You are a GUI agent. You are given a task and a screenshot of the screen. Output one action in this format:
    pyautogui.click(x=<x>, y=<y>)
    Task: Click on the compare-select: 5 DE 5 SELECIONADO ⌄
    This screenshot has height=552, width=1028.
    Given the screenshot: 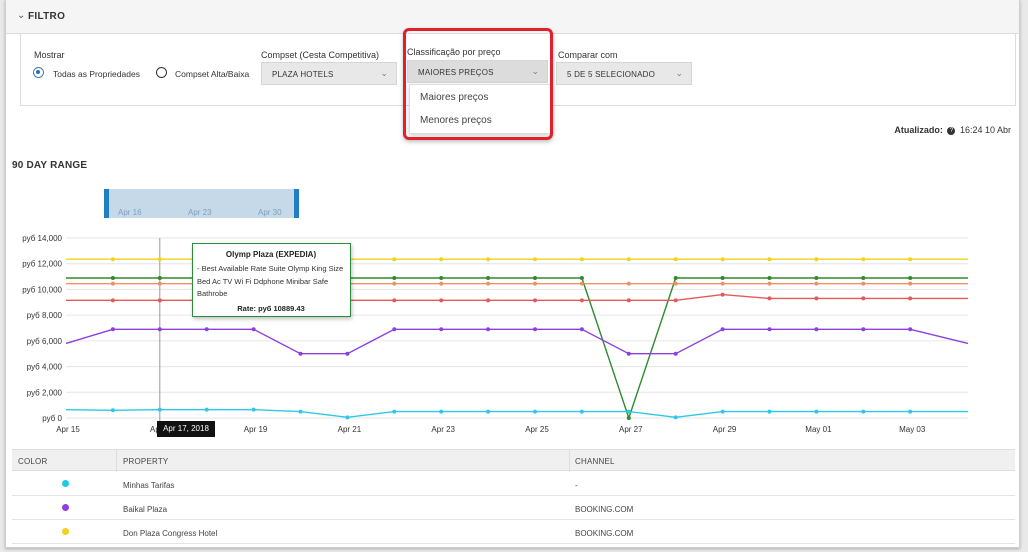 What is the action you would take?
    pyautogui.click(x=624, y=73)
    